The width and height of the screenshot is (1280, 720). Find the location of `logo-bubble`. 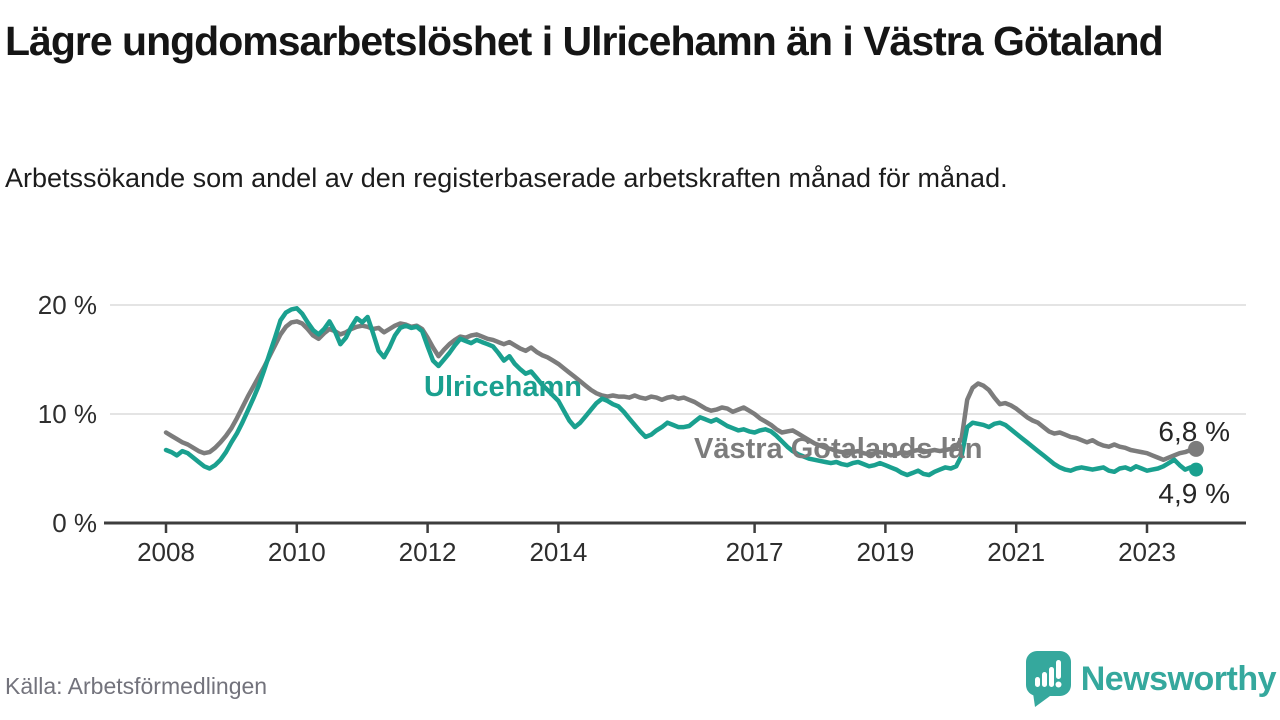

logo-bubble is located at coordinates (1048, 673).